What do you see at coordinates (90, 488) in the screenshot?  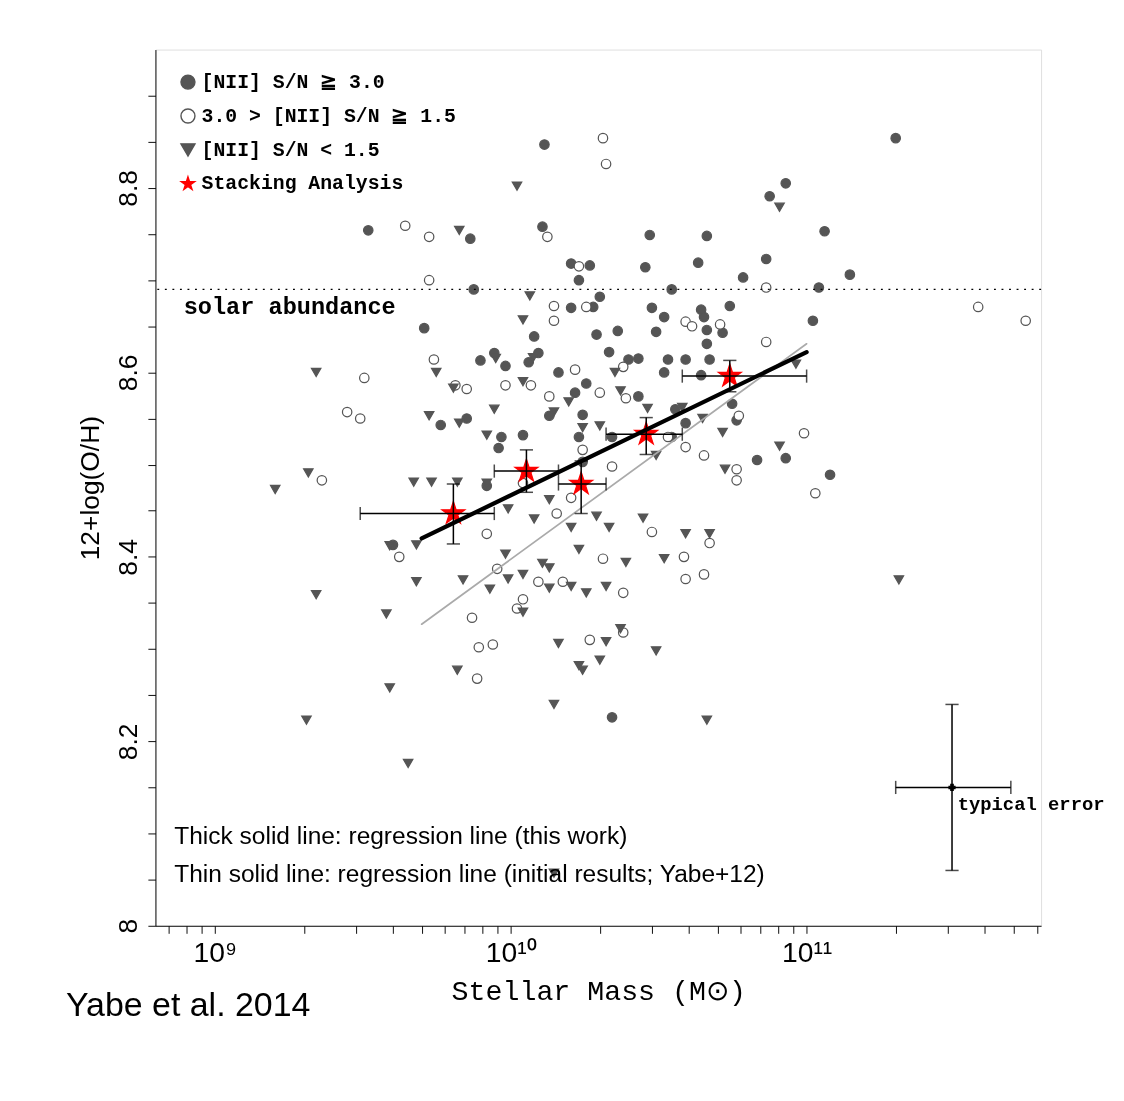 I see `y-axis-title: 12+log(O/H)` at bounding box center [90, 488].